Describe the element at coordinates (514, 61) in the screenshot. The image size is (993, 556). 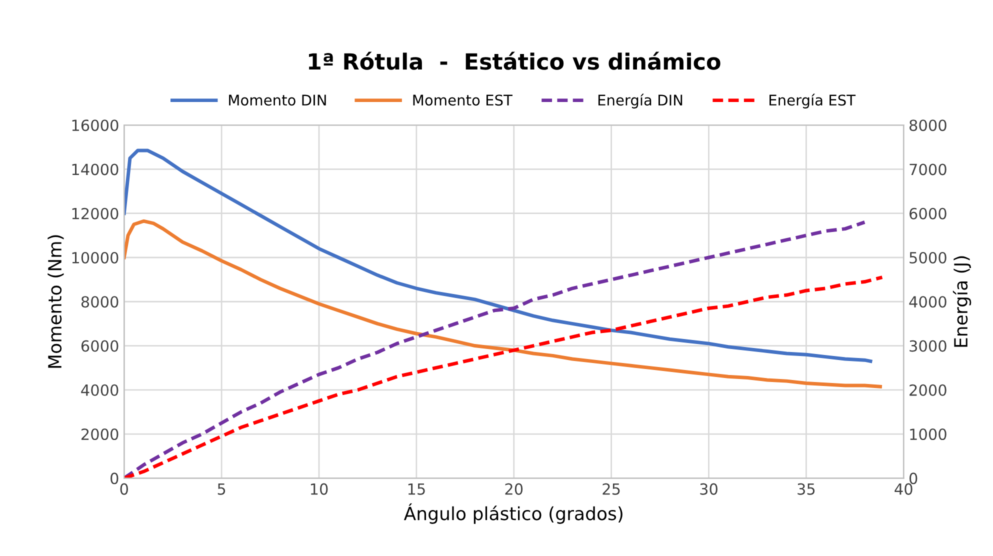
I see `chart-title: 1ª Rótula - Estático vs dinámico` at that location.